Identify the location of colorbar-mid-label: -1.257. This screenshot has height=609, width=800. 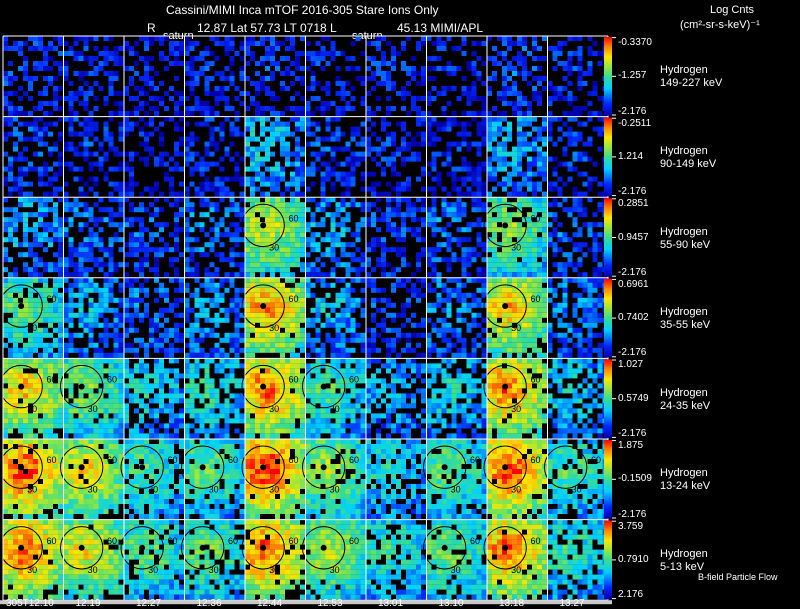
(632, 76).